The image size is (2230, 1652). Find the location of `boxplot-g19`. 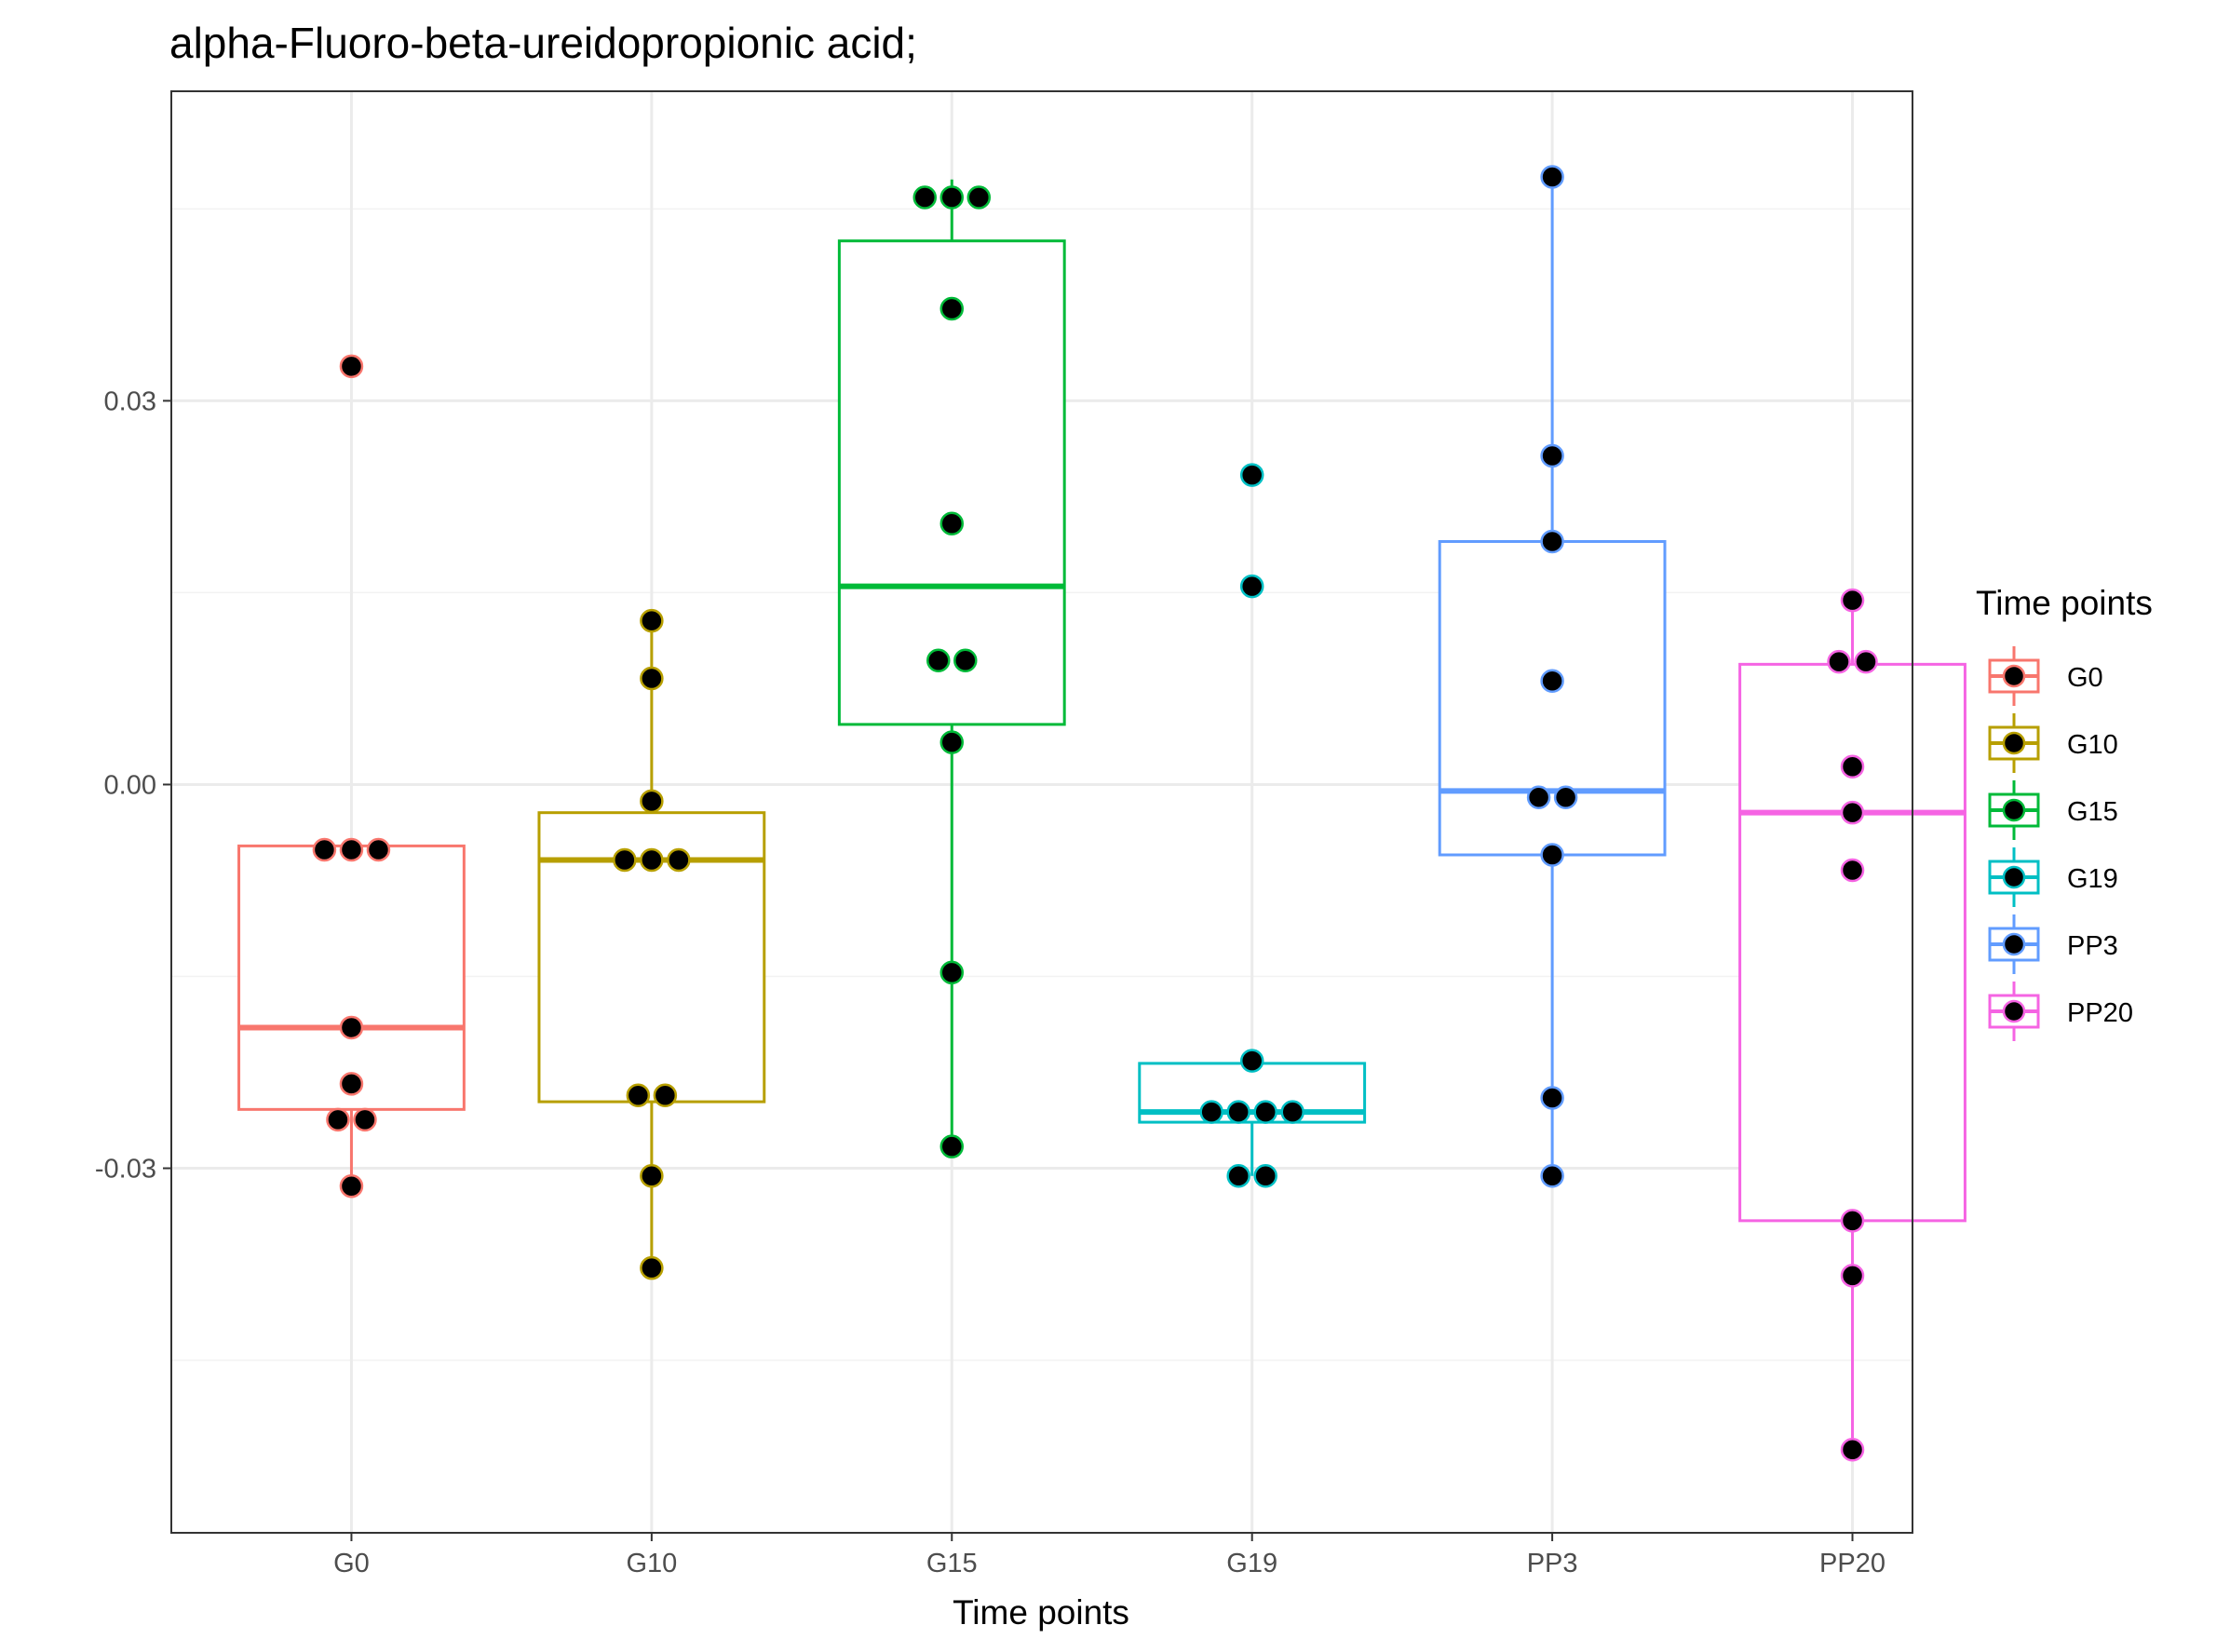

boxplot-g19 is located at coordinates (1252, 1119).